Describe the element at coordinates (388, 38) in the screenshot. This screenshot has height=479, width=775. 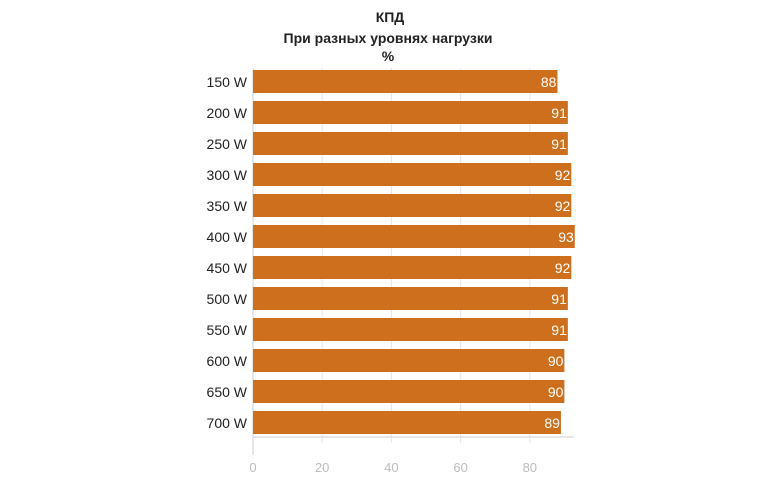
I see `chart-subtitle: При разных уровнях нагрузки` at that location.